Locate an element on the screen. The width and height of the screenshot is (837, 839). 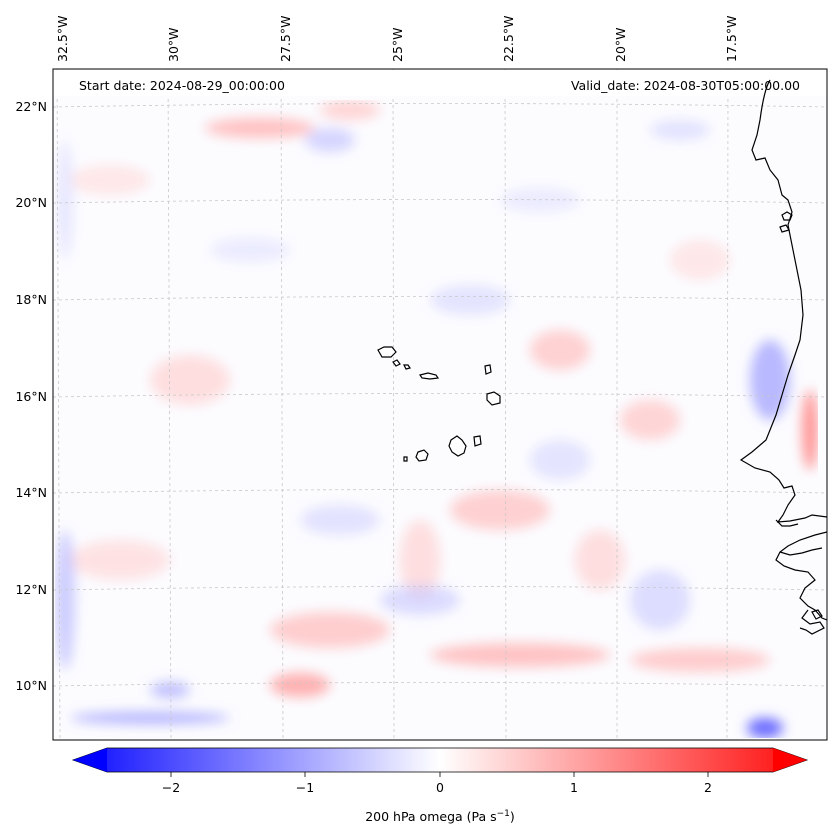
colorbar-tick: 2 is located at coordinates (708, 787).